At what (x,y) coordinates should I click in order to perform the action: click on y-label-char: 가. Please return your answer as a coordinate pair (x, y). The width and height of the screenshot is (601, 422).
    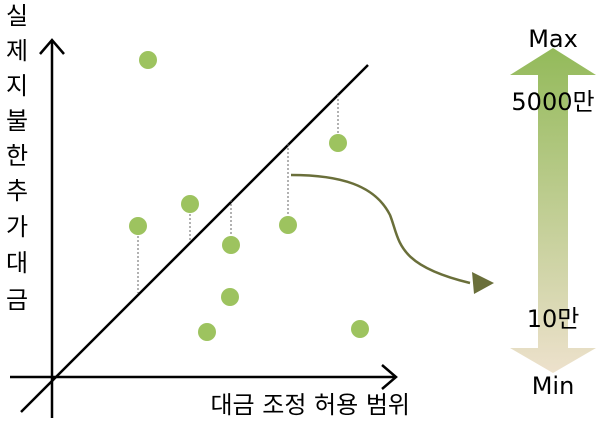
    Looking at the image, I should click on (17, 227).